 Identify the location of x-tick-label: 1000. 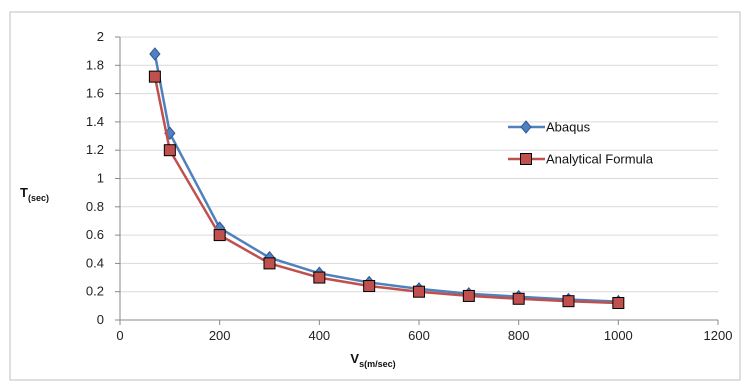
(618, 335).